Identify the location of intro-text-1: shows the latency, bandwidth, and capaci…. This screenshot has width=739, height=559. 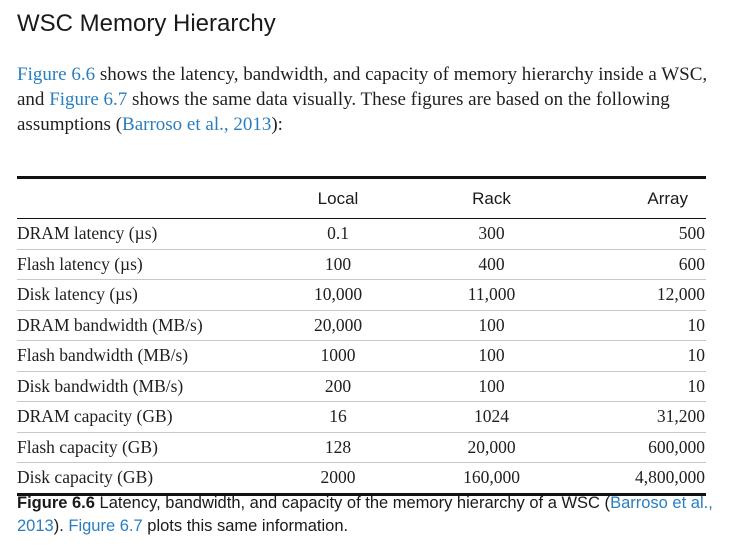
(362, 87).